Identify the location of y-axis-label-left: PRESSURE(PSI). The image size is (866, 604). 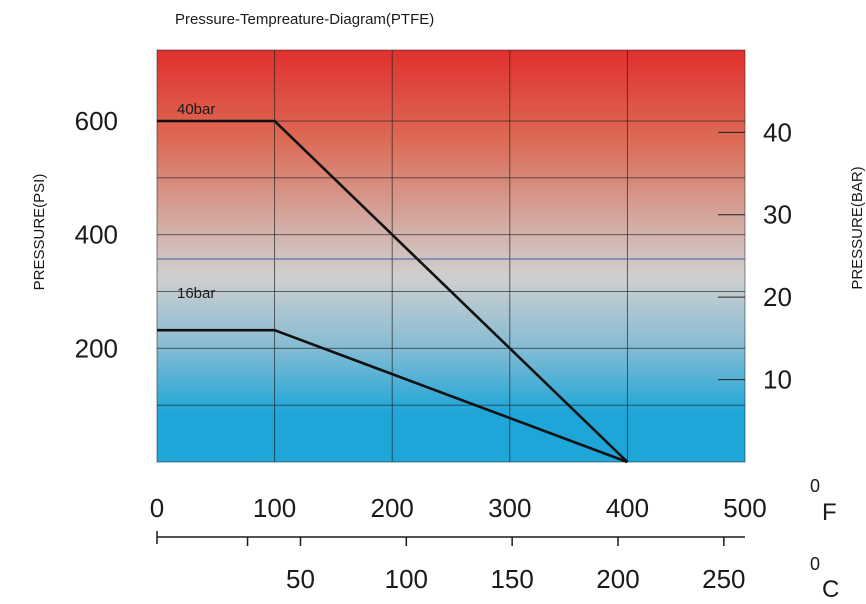
(39, 232).